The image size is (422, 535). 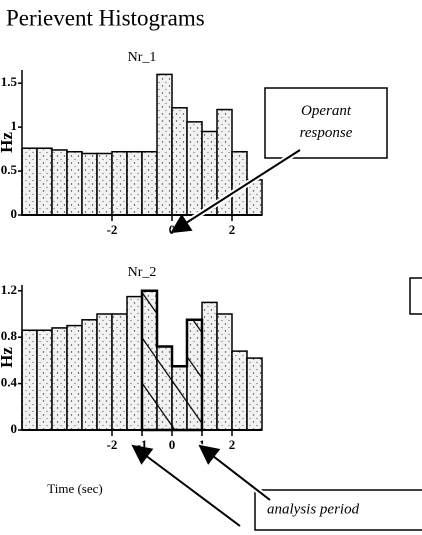 I want to click on x-tick-label: 0, so click(x=172, y=444).